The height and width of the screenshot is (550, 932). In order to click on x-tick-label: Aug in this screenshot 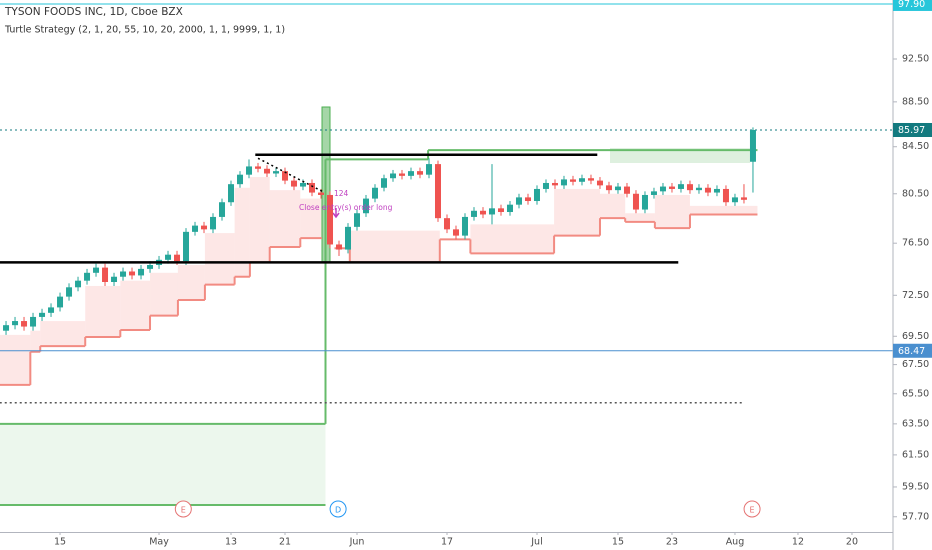, I will do `click(735, 542)`.